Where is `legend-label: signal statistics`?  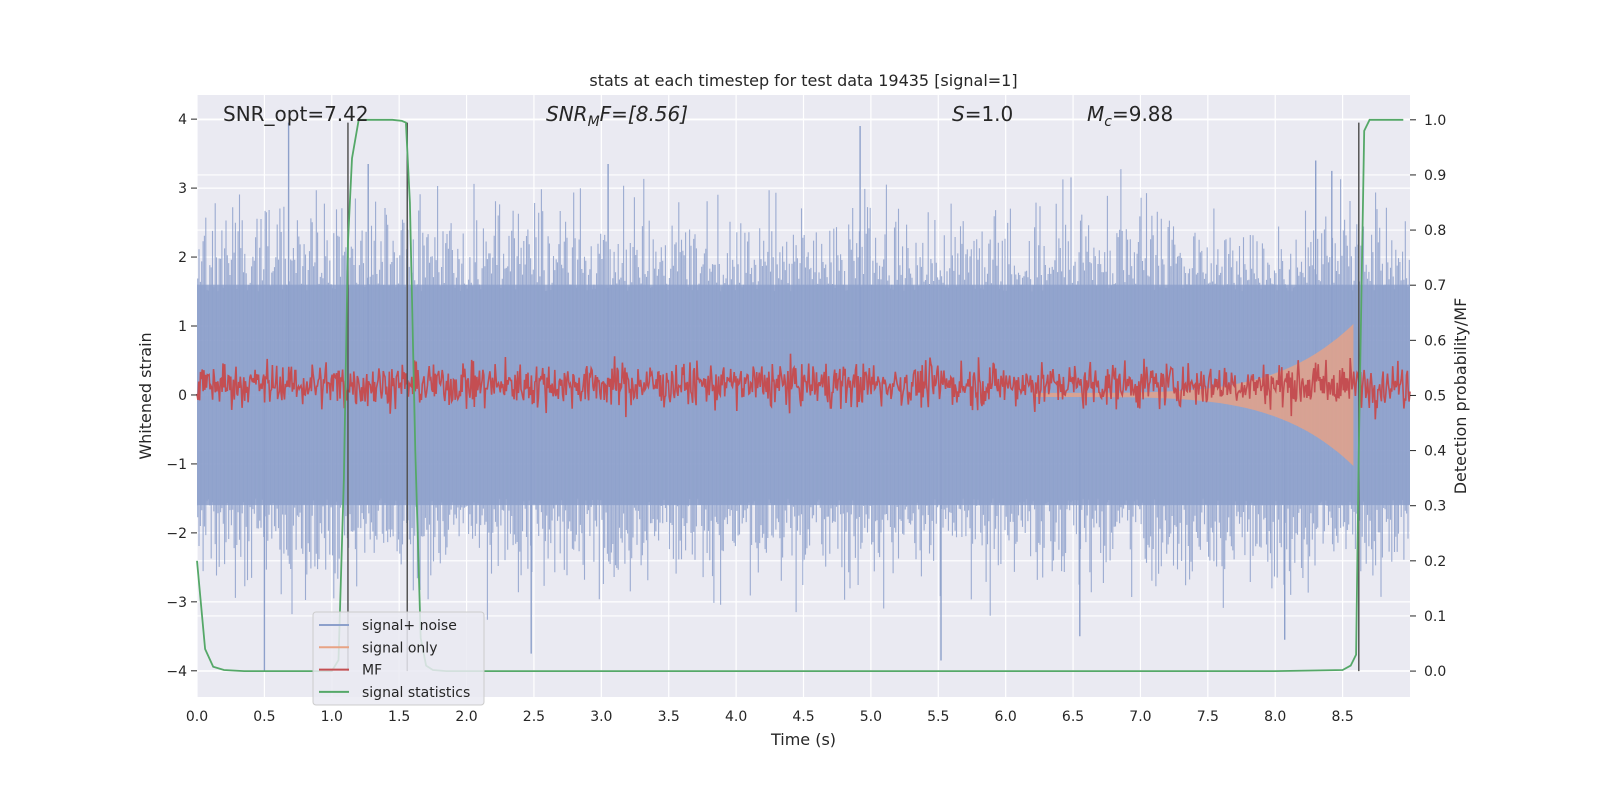
legend-label: signal statistics is located at coordinates (416, 693).